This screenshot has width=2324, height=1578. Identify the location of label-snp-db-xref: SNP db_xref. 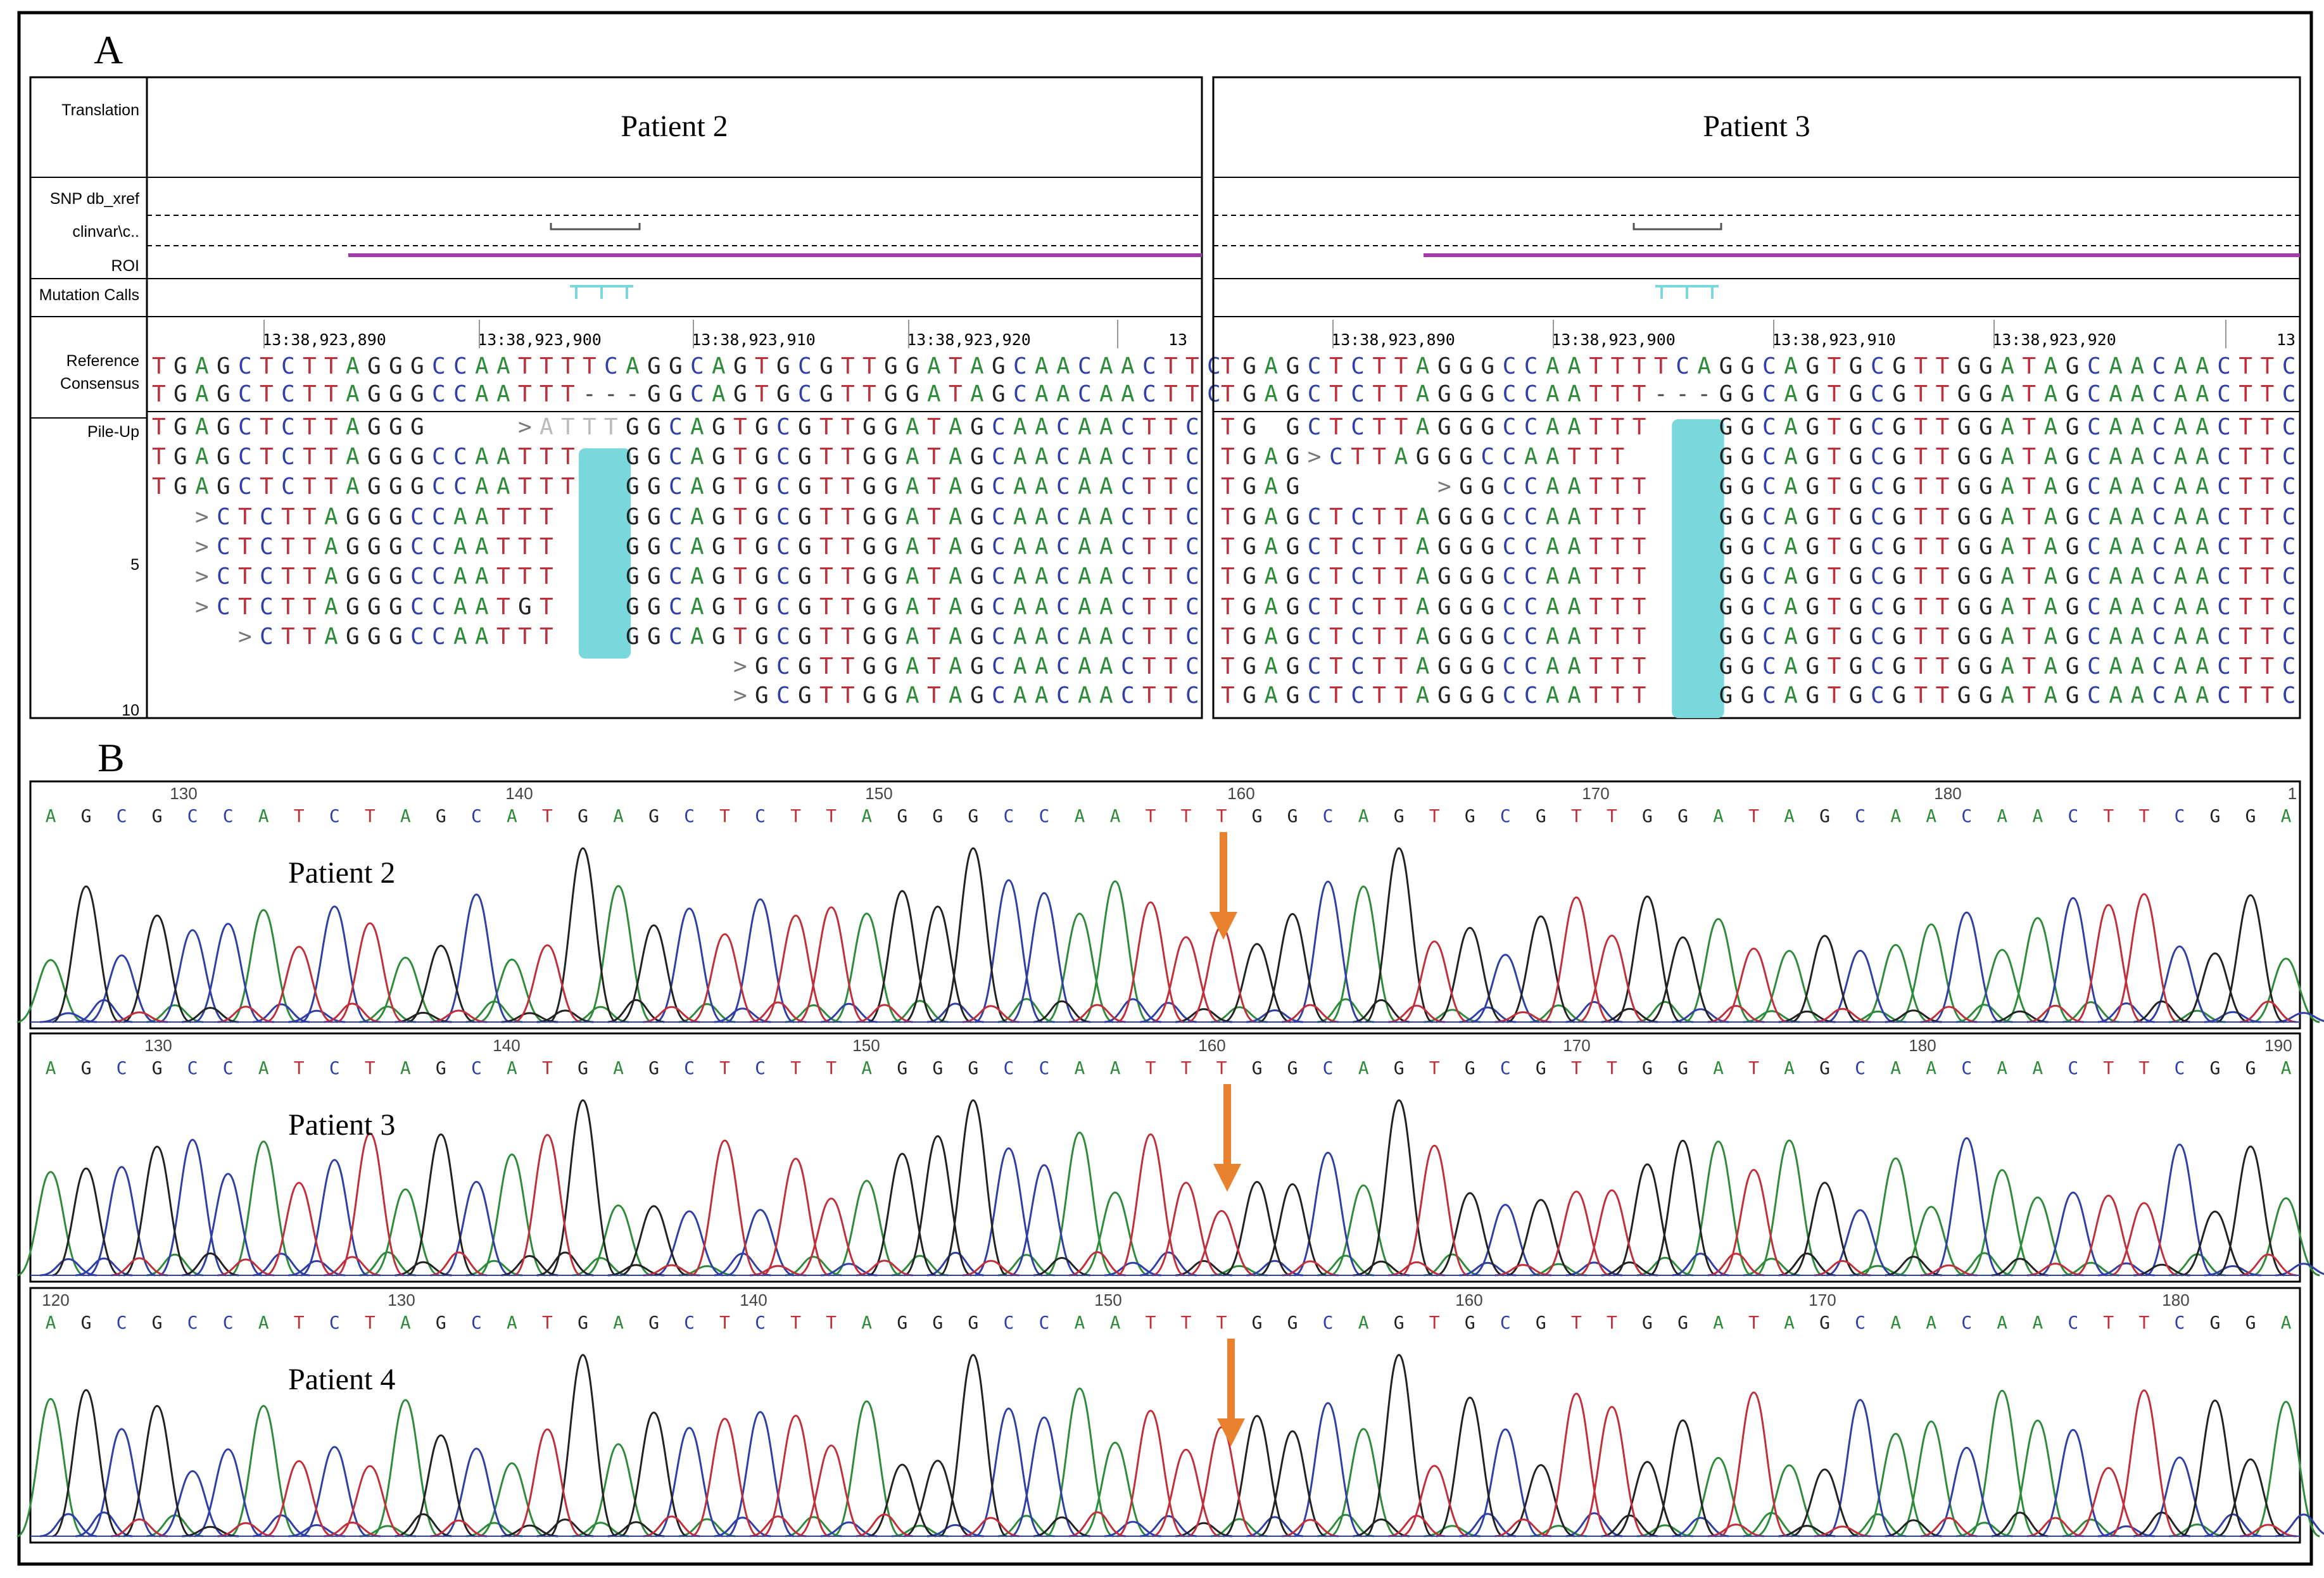
(94, 199).